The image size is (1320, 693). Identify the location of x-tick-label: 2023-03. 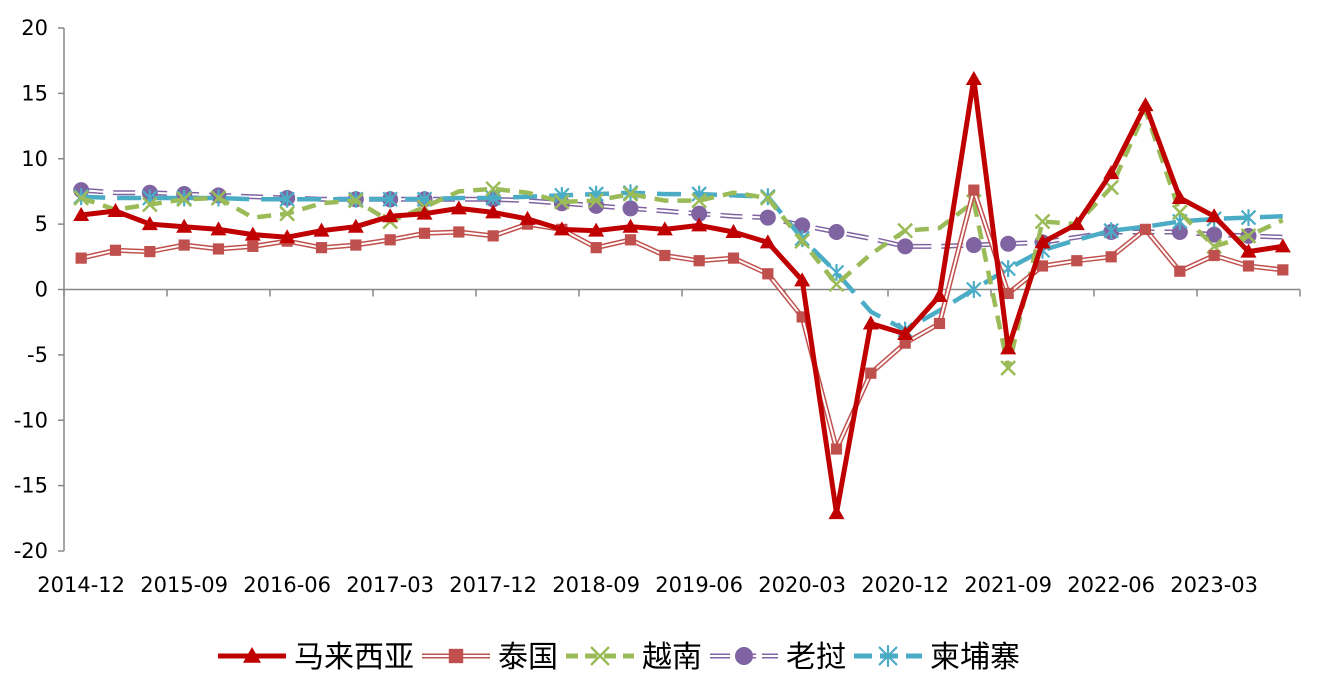
(1214, 585).